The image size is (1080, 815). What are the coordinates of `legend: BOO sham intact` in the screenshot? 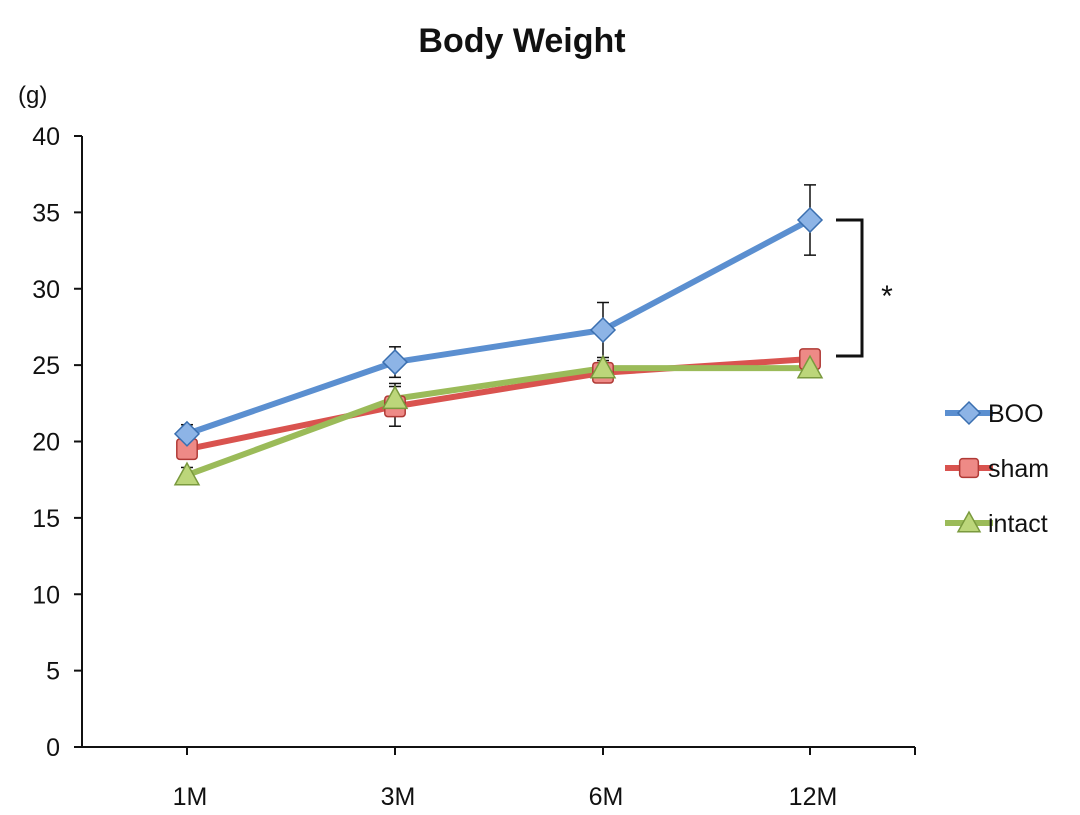 It's located at (997, 469).